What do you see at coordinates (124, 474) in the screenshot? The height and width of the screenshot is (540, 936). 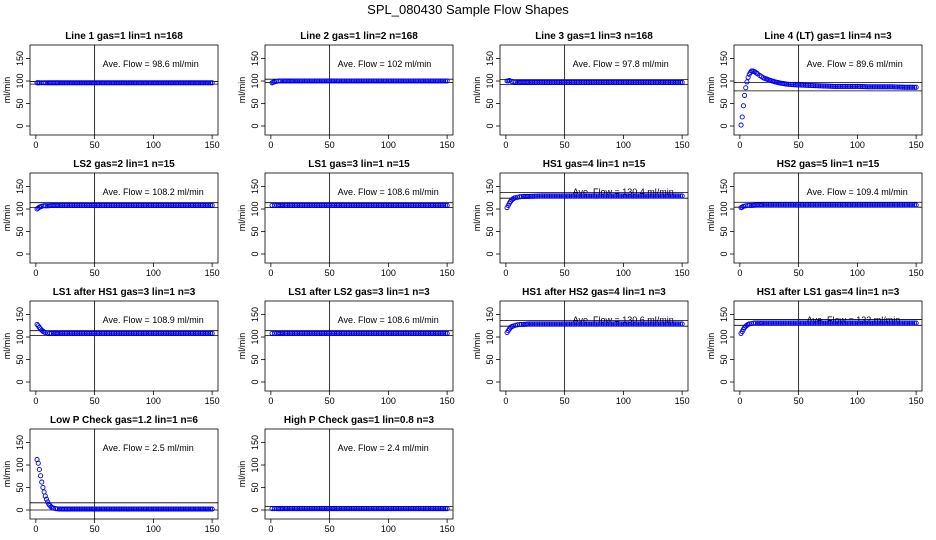 I see `plot-frame` at bounding box center [124, 474].